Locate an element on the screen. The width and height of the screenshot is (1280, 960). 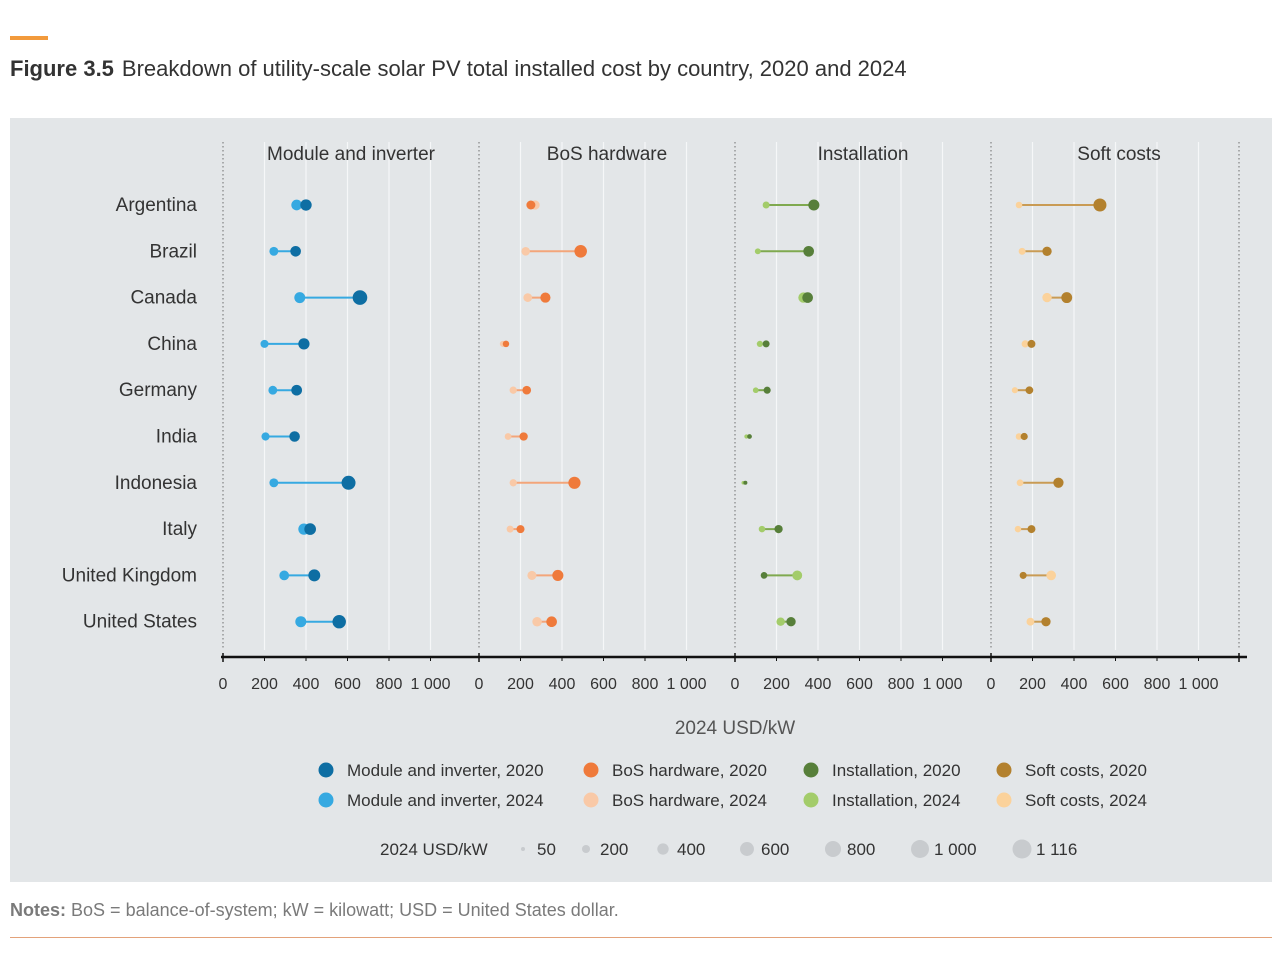
tick-label-soft-costs-200: 200 is located at coordinates (1032, 684).